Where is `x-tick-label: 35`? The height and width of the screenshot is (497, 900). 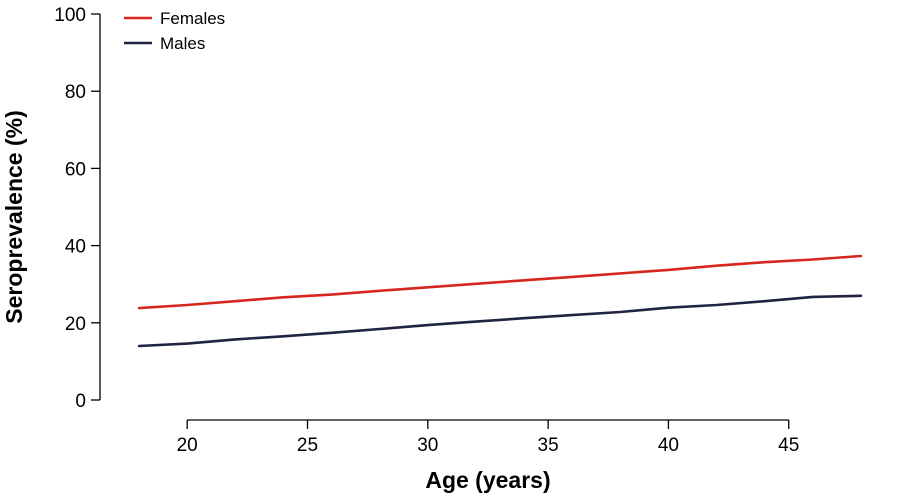
x-tick-label: 35 is located at coordinates (548, 445).